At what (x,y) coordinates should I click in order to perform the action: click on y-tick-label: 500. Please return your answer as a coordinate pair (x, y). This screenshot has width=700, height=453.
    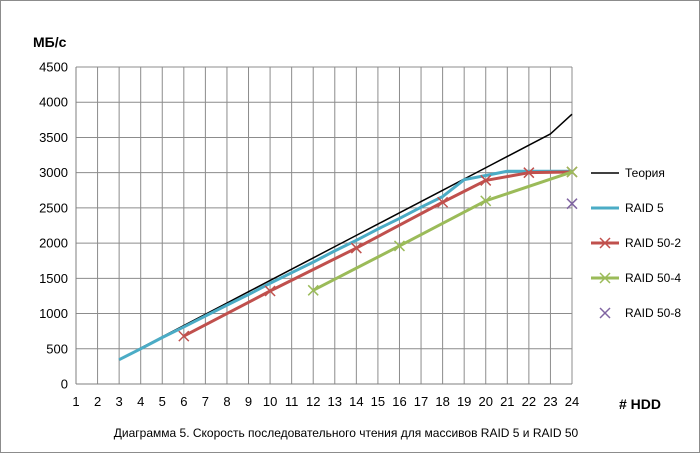
    Looking at the image, I should click on (57, 348).